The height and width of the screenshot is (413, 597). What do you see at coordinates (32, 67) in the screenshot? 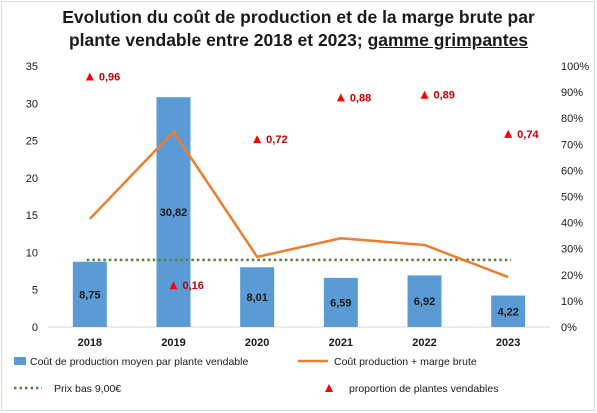
I see `y-left-tick-label: 35` at bounding box center [32, 67].